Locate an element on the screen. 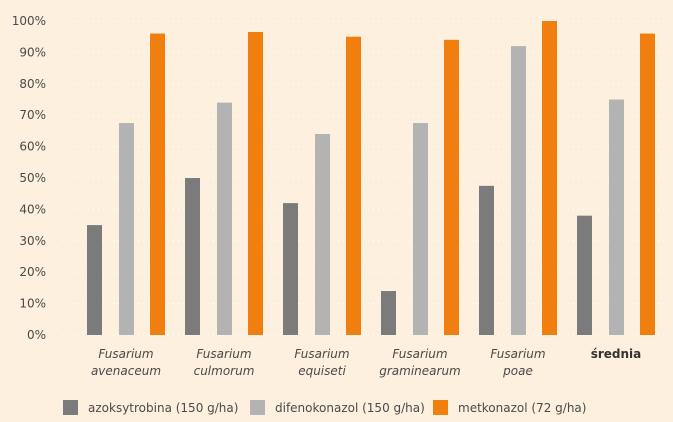 The width and height of the screenshot is (673, 422). legend-label: azoksytrobina (150 g/ha) is located at coordinates (163, 408).